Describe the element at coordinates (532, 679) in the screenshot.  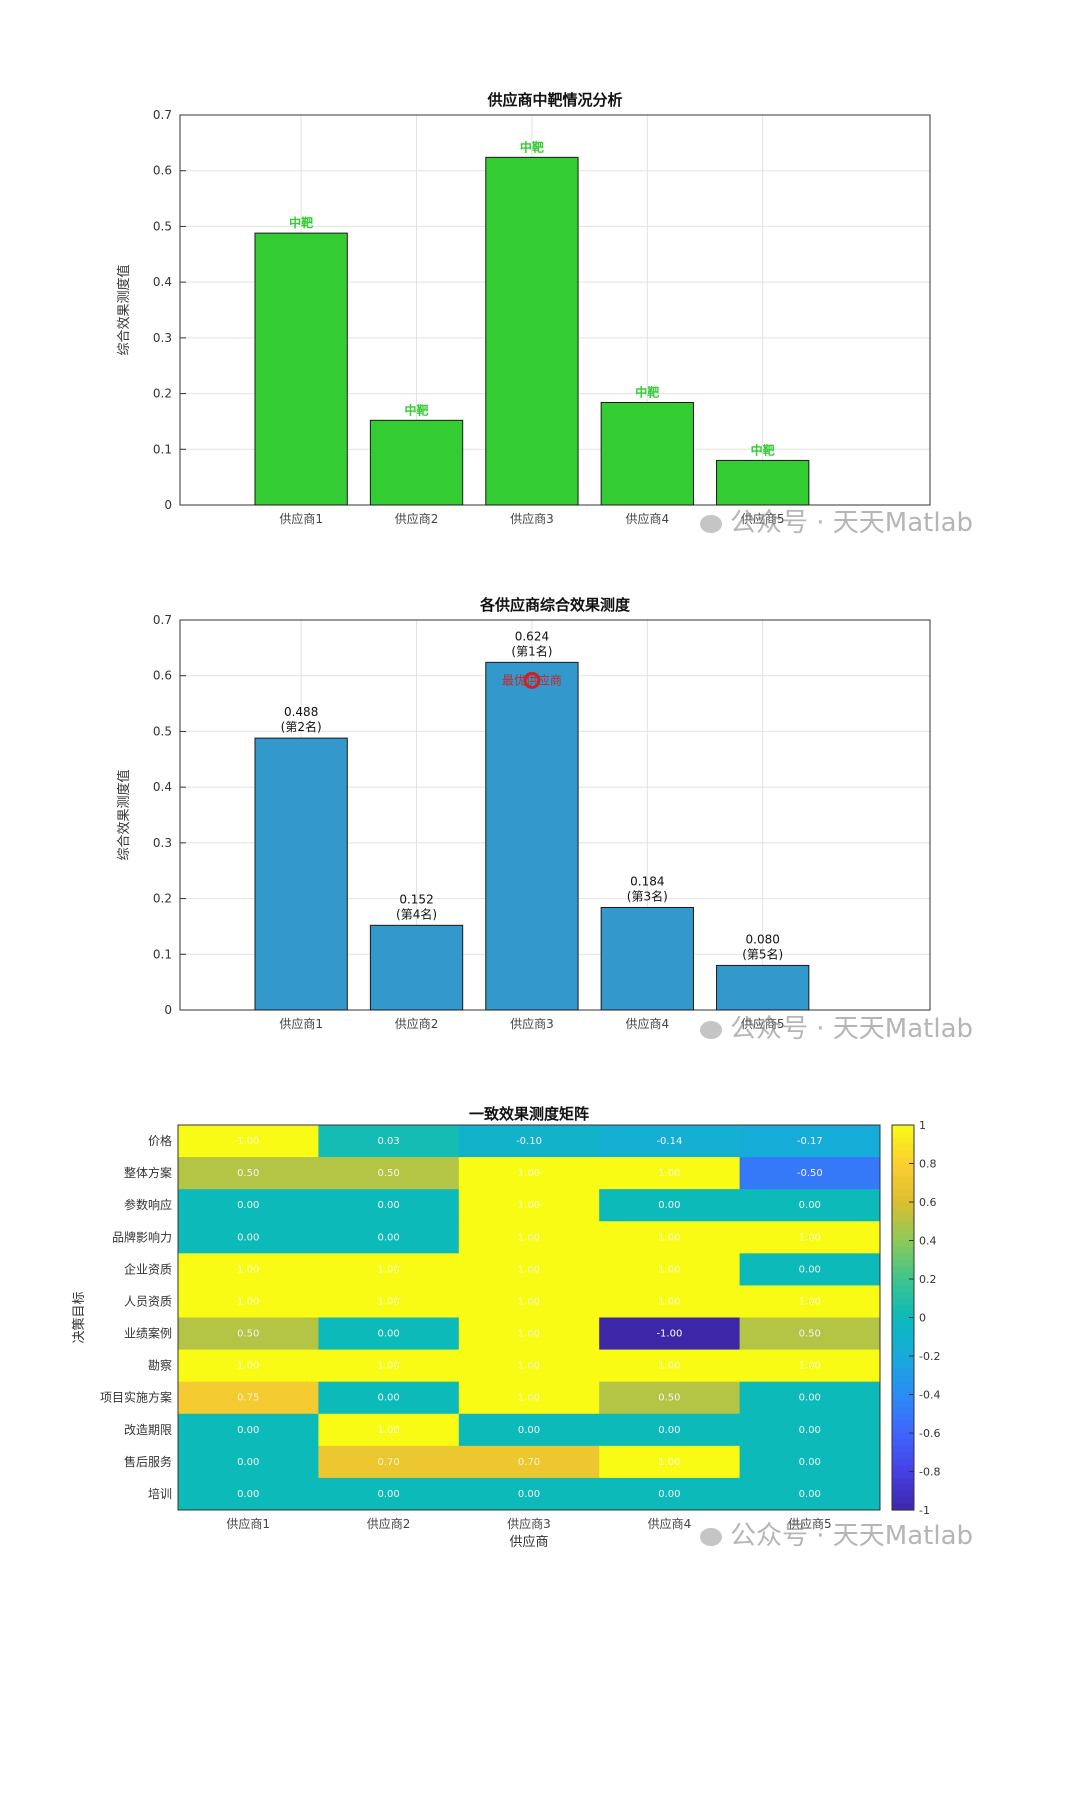
I see `best-annotation: 最优供应商` at that location.